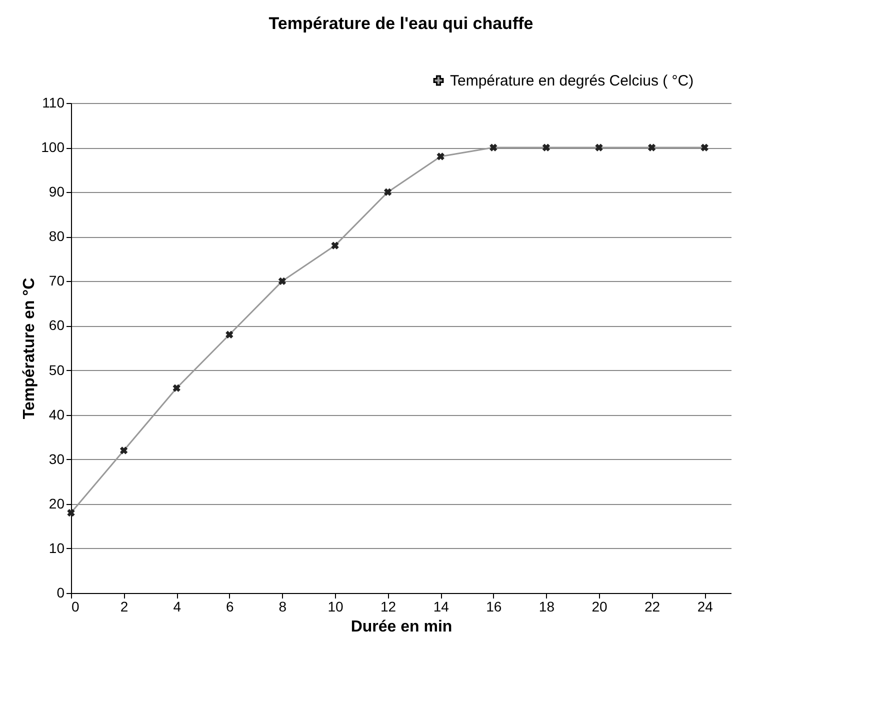 The width and height of the screenshot is (879, 710). What do you see at coordinates (282, 606) in the screenshot?
I see `x-tick-label: 8` at bounding box center [282, 606].